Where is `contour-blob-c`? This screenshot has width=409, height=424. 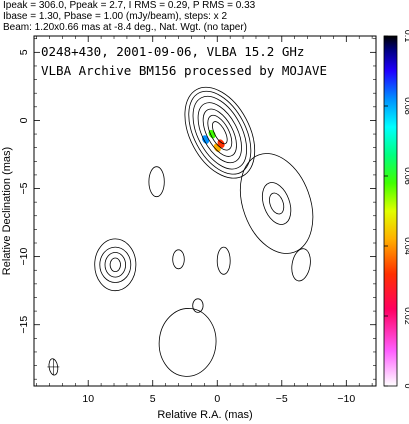
contour-blob-c is located at coordinates (223, 260).